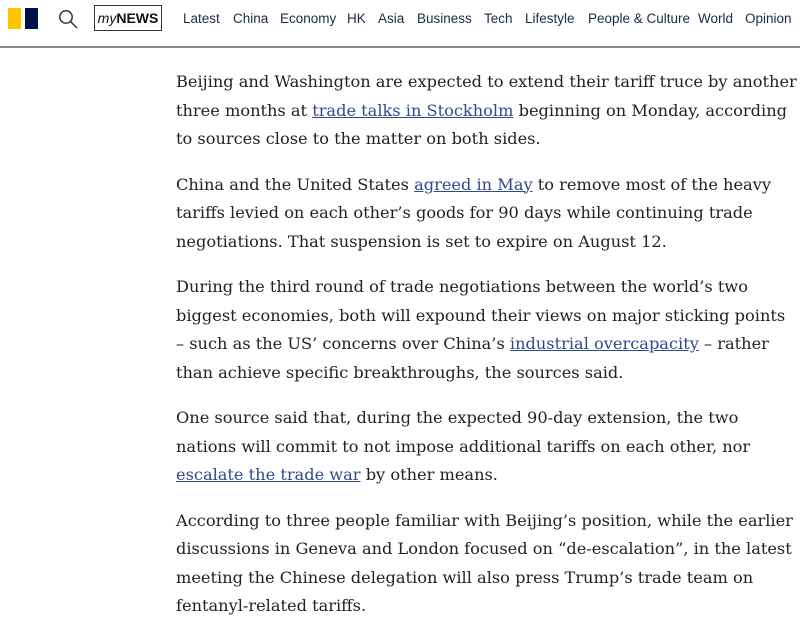 Image resolution: width=800 pixels, height=638 pixels. What do you see at coordinates (201, 18) in the screenshot?
I see `nav-latest: Latest` at bounding box center [201, 18].